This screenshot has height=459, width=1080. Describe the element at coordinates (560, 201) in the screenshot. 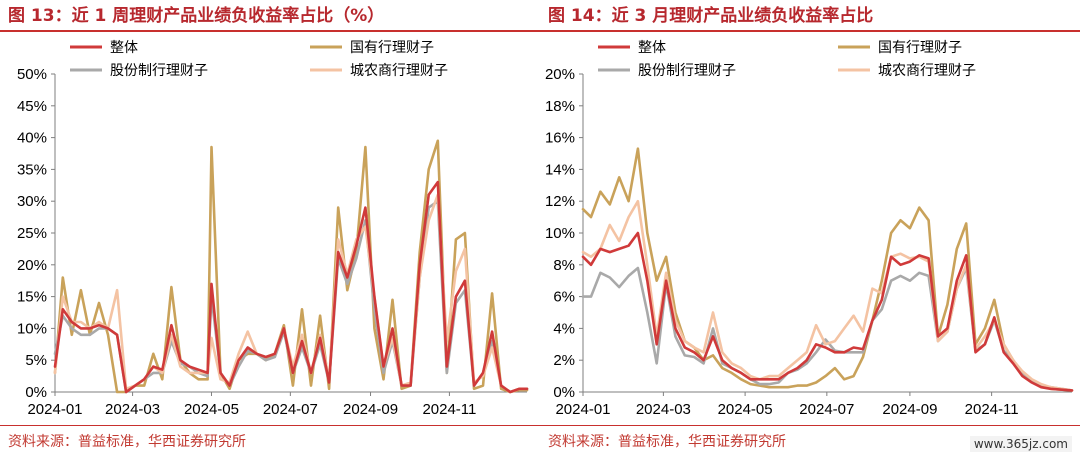

I see `y-tick-label: 12%` at that location.